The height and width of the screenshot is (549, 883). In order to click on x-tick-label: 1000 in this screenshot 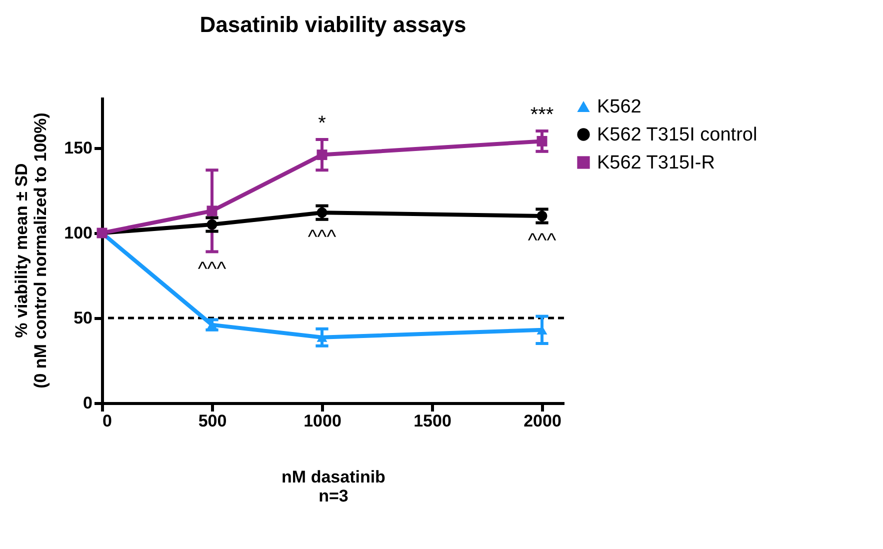, I will do `click(323, 421)`.